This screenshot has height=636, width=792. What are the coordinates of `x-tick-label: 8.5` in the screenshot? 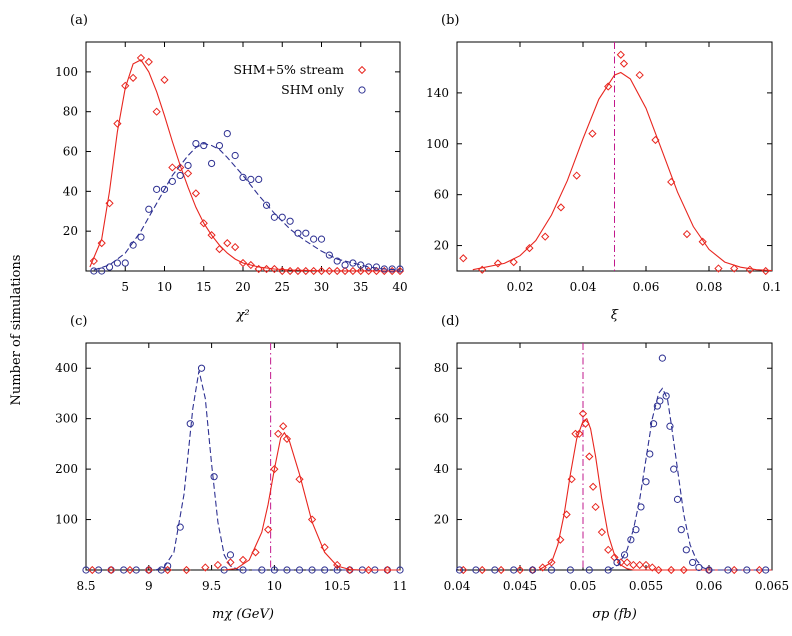 It's located at (85, 586).